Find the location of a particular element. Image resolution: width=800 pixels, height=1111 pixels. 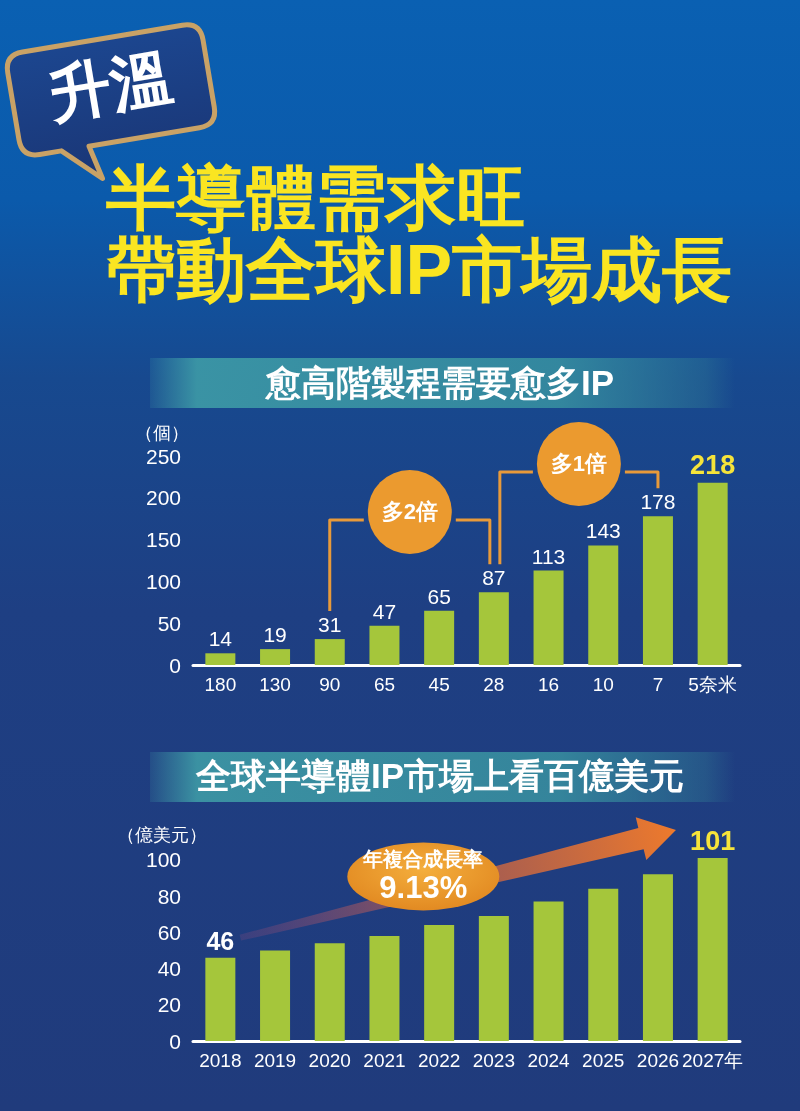

y-tick-label: 50 is located at coordinates (169, 623).